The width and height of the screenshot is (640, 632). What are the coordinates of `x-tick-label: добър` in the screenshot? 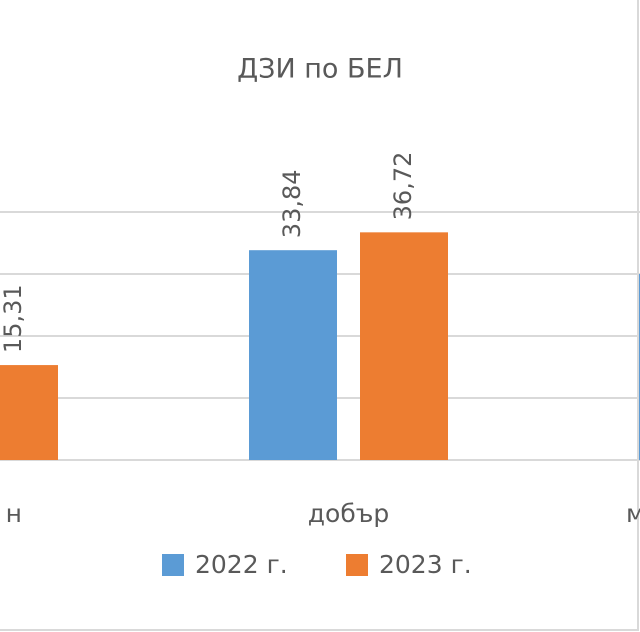 It's located at (349, 513).